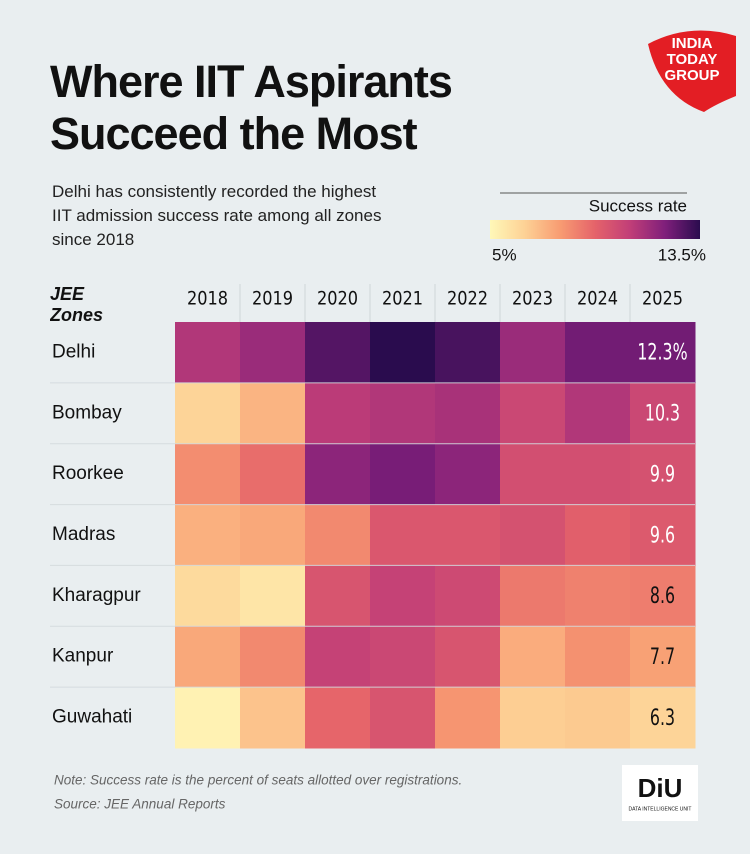 The height and width of the screenshot is (854, 750). Describe the element at coordinates (638, 205) in the screenshot. I see `legend-title: Success rate` at that location.